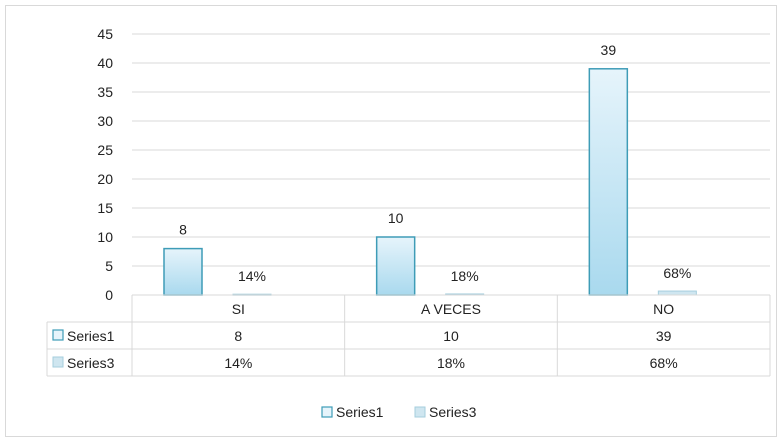  Describe the element at coordinates (58, 362) in the screenshot. I see `table-key-series3` at that location.